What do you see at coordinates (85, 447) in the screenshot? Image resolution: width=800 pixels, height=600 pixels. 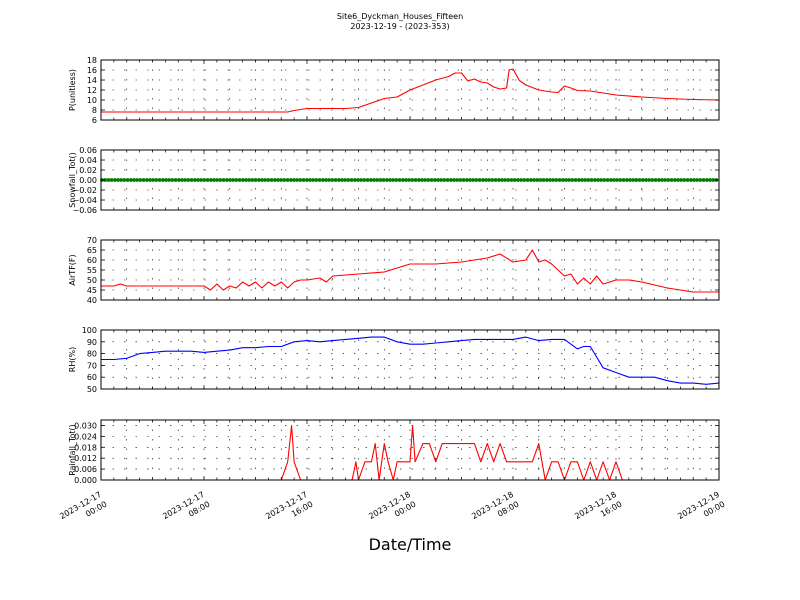 I see `y-tick-label: 0.018` at bounding box center [85, 447].